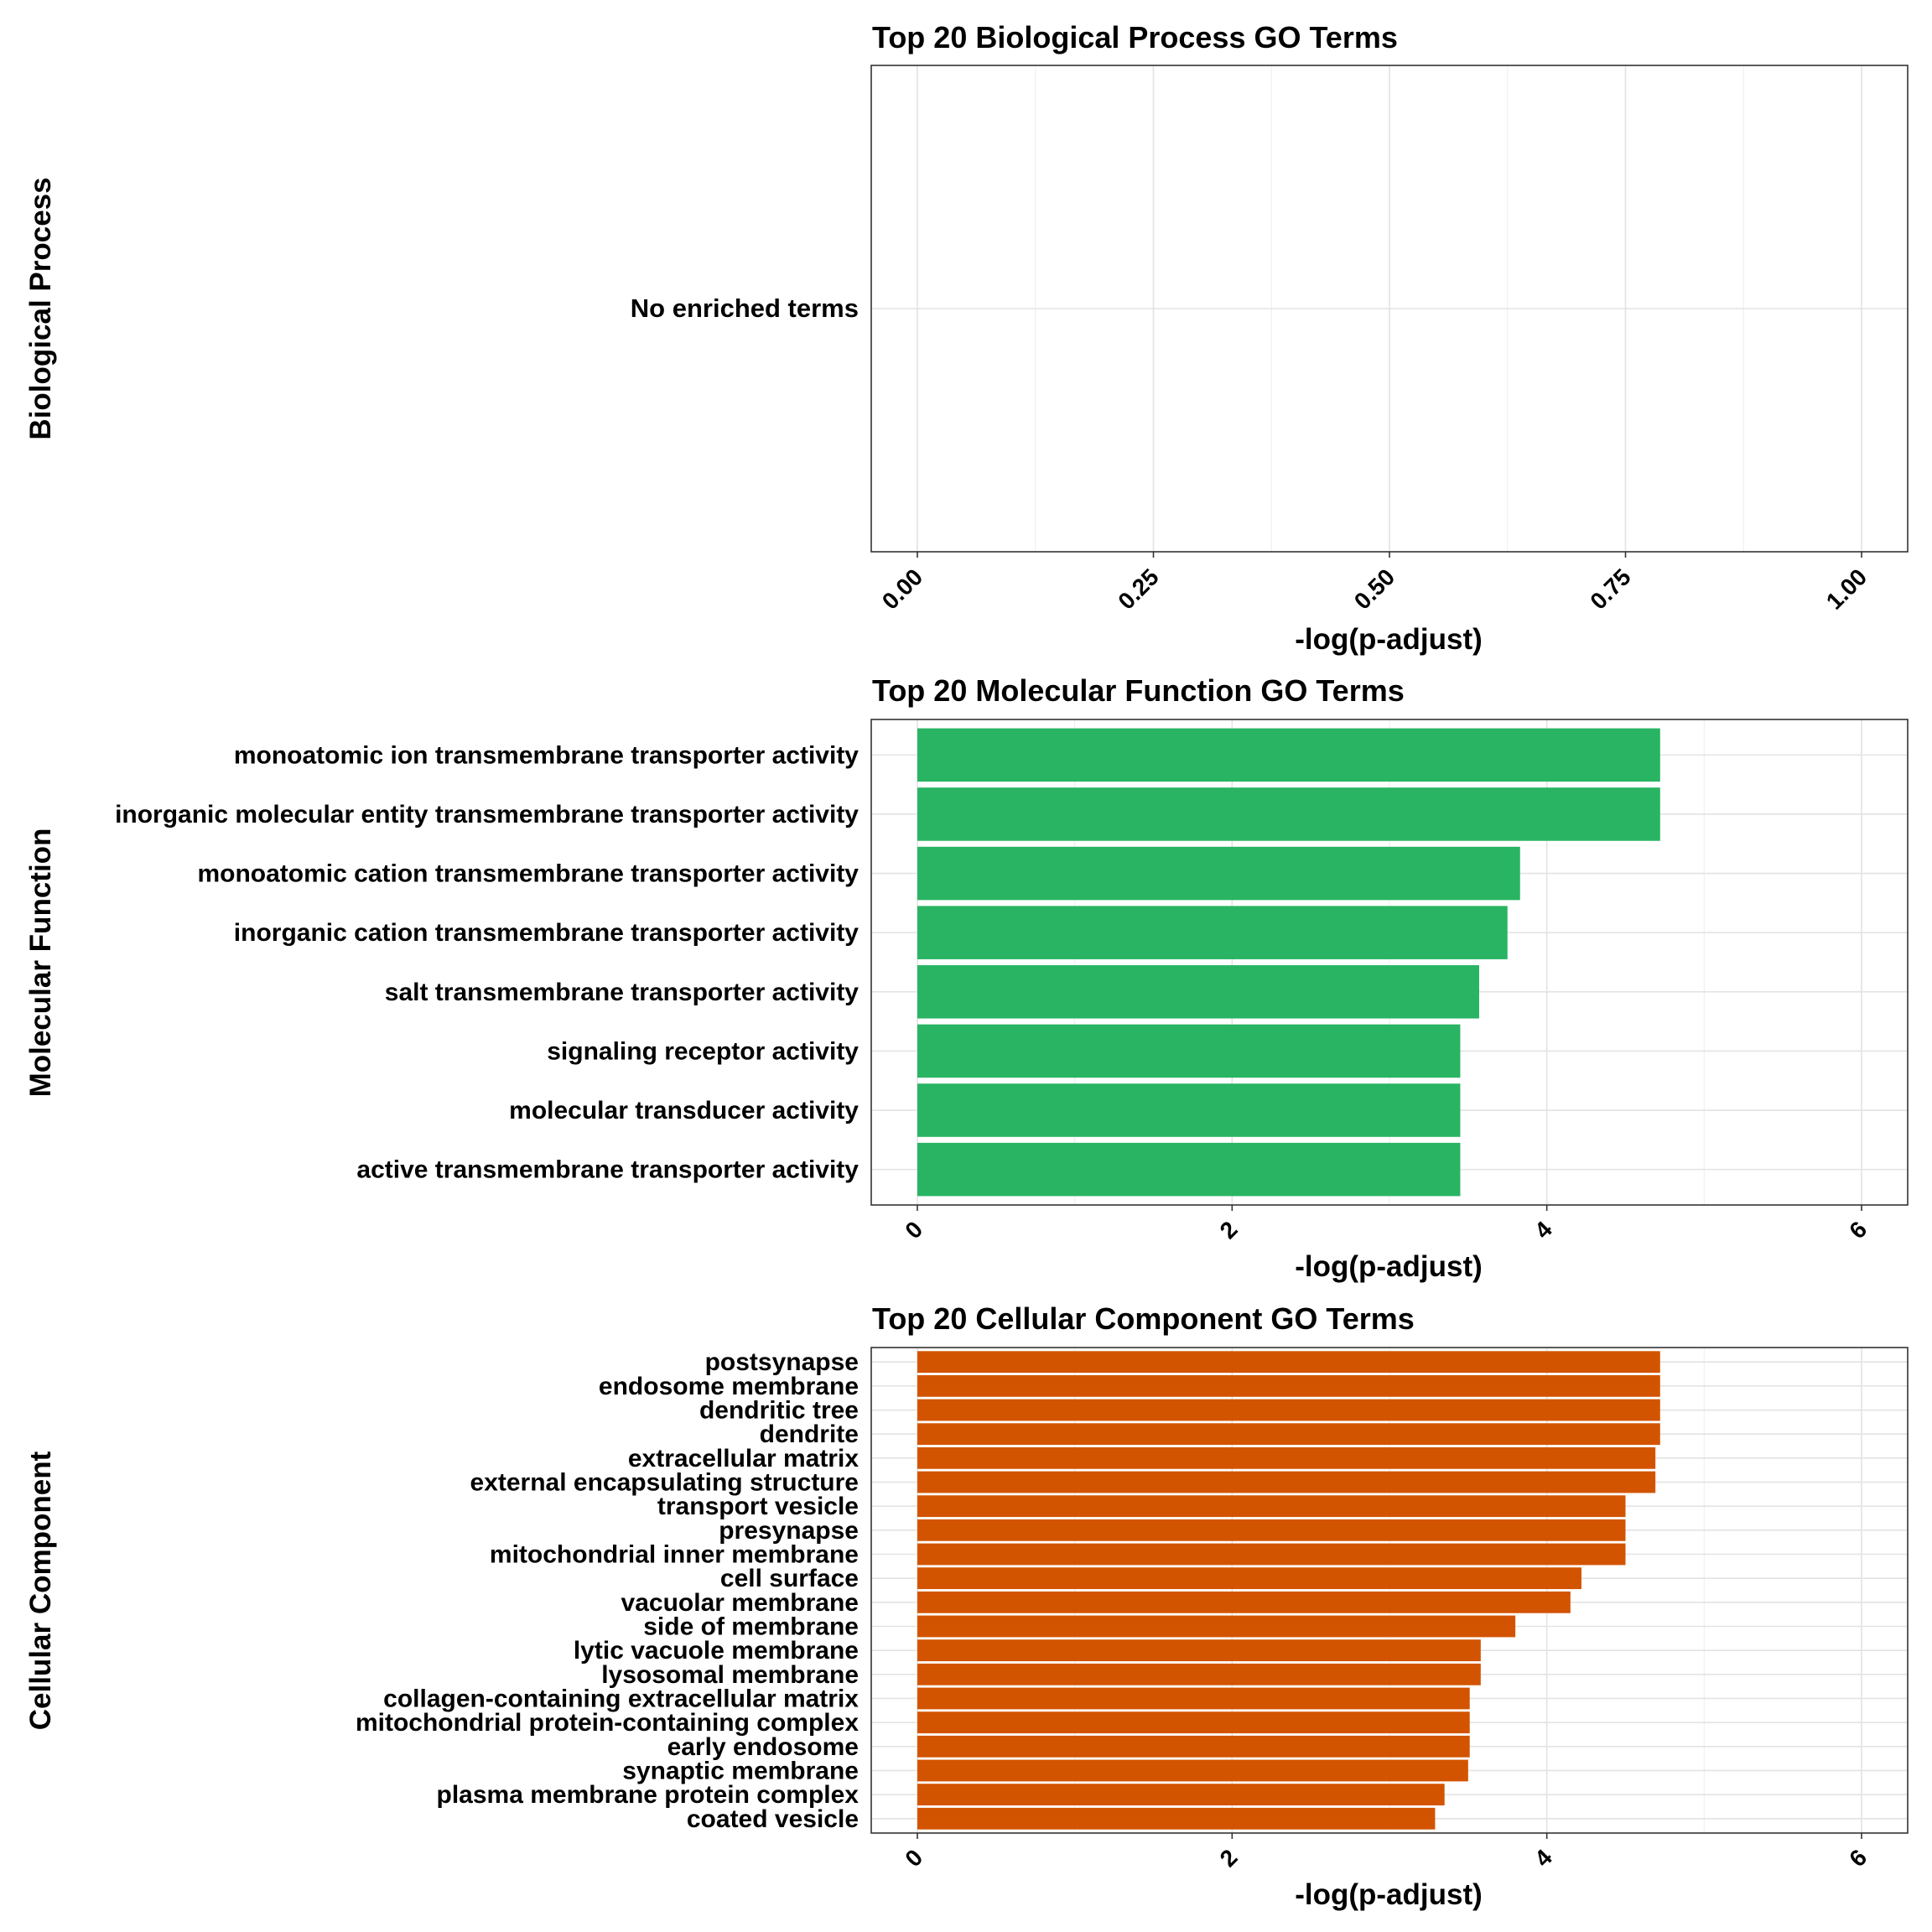 The width and height of the screenshot is (1932, 1932). I want to click on category-label: endosome membrane, so click(729, 1386).